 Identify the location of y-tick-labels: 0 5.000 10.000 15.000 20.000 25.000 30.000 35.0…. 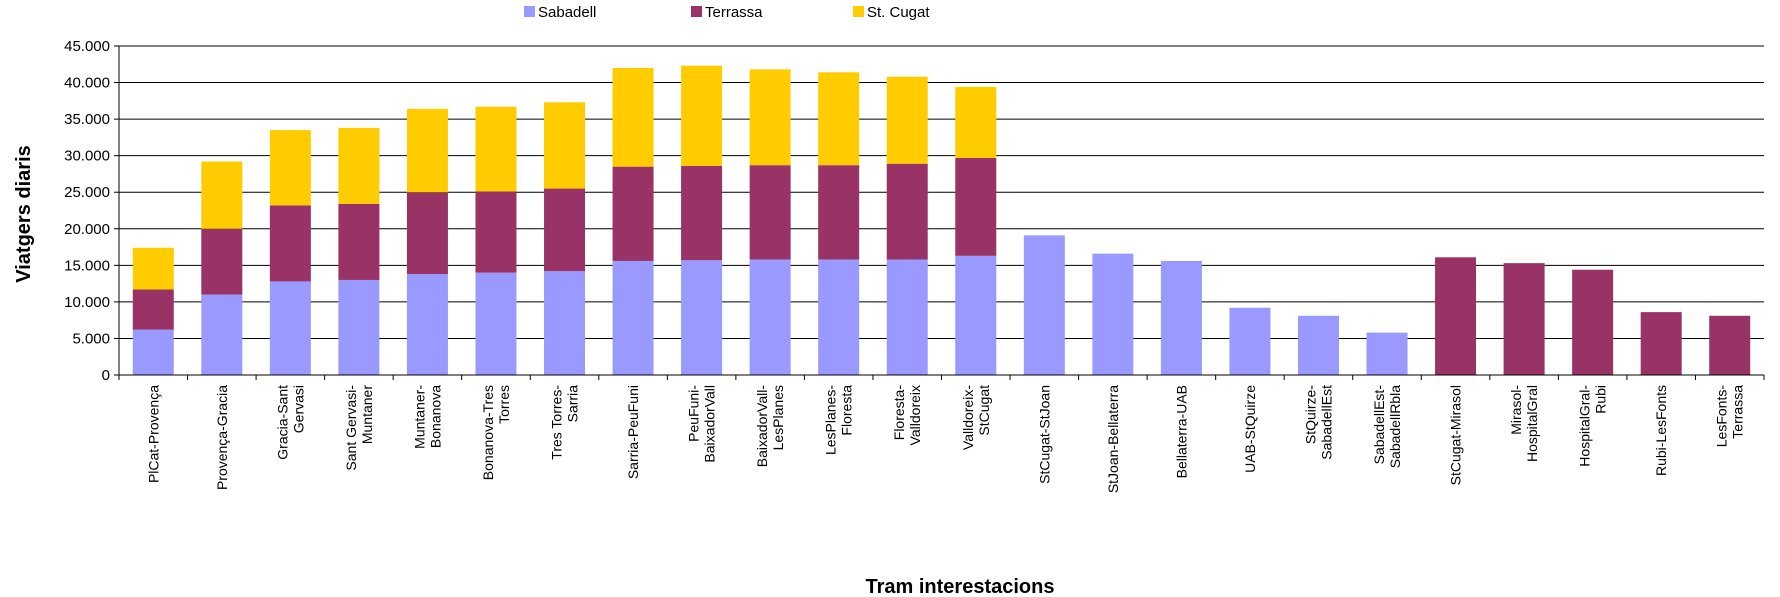
(91, 211).